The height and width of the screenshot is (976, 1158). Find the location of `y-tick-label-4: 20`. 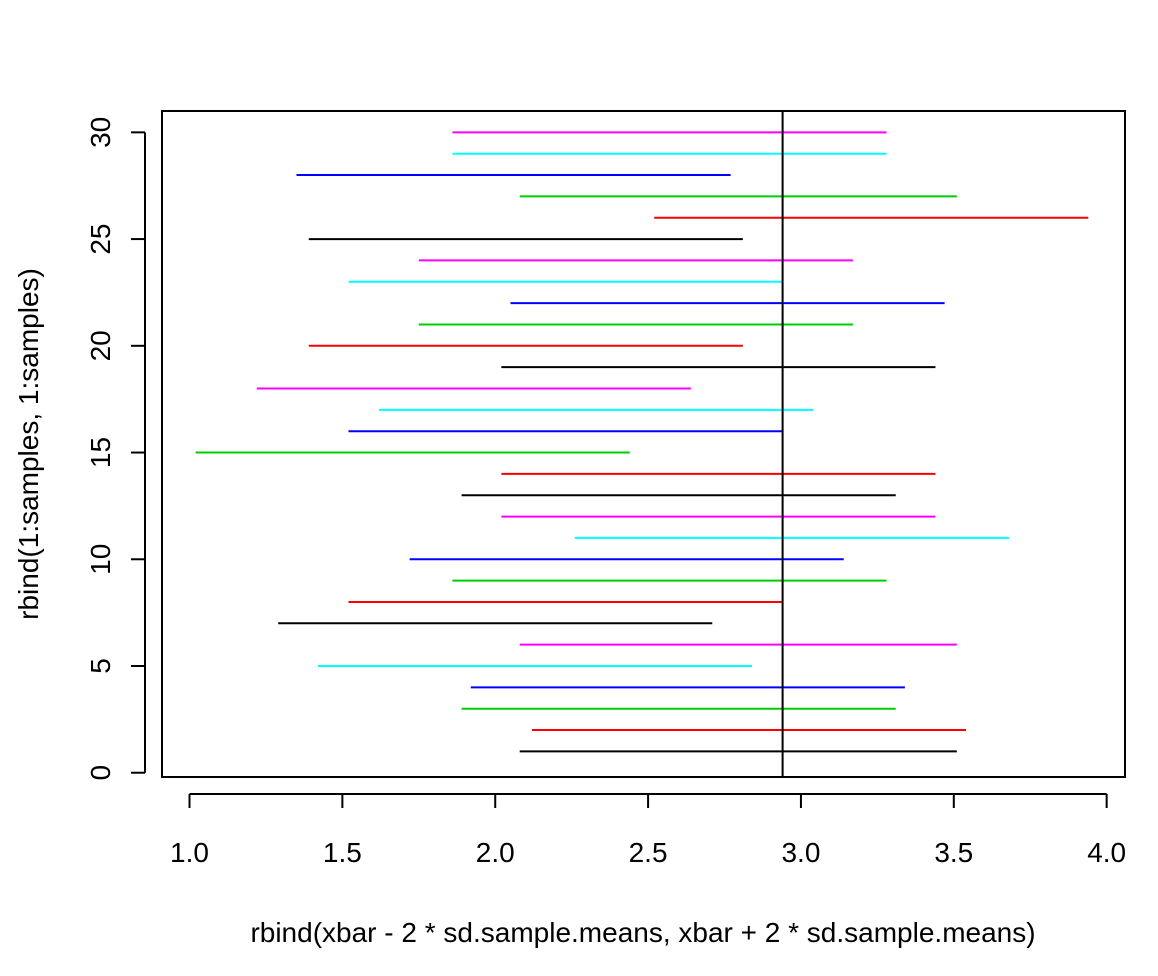

y-tick-label-4: 20 is located at coordinates (100, 345).